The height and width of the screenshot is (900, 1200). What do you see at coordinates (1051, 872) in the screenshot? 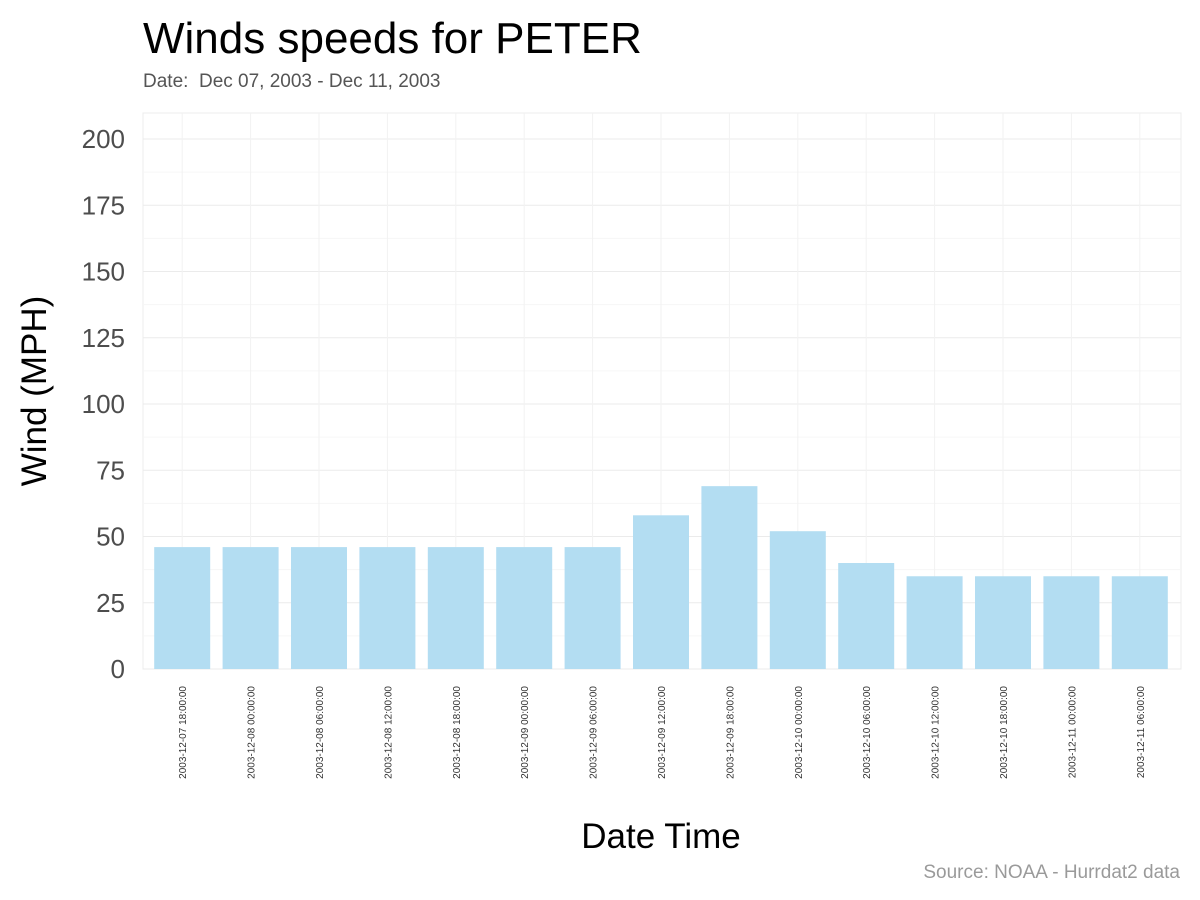
I see `source-caption: Source: NOAA - Hurrdat2 data` at bounding box center [1051, 872].